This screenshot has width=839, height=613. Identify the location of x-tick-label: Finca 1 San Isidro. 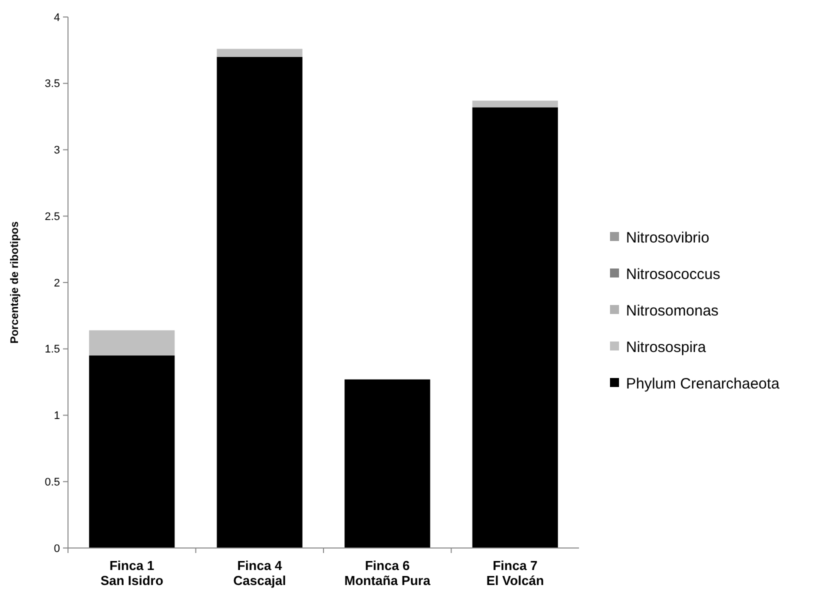
(132, 573).